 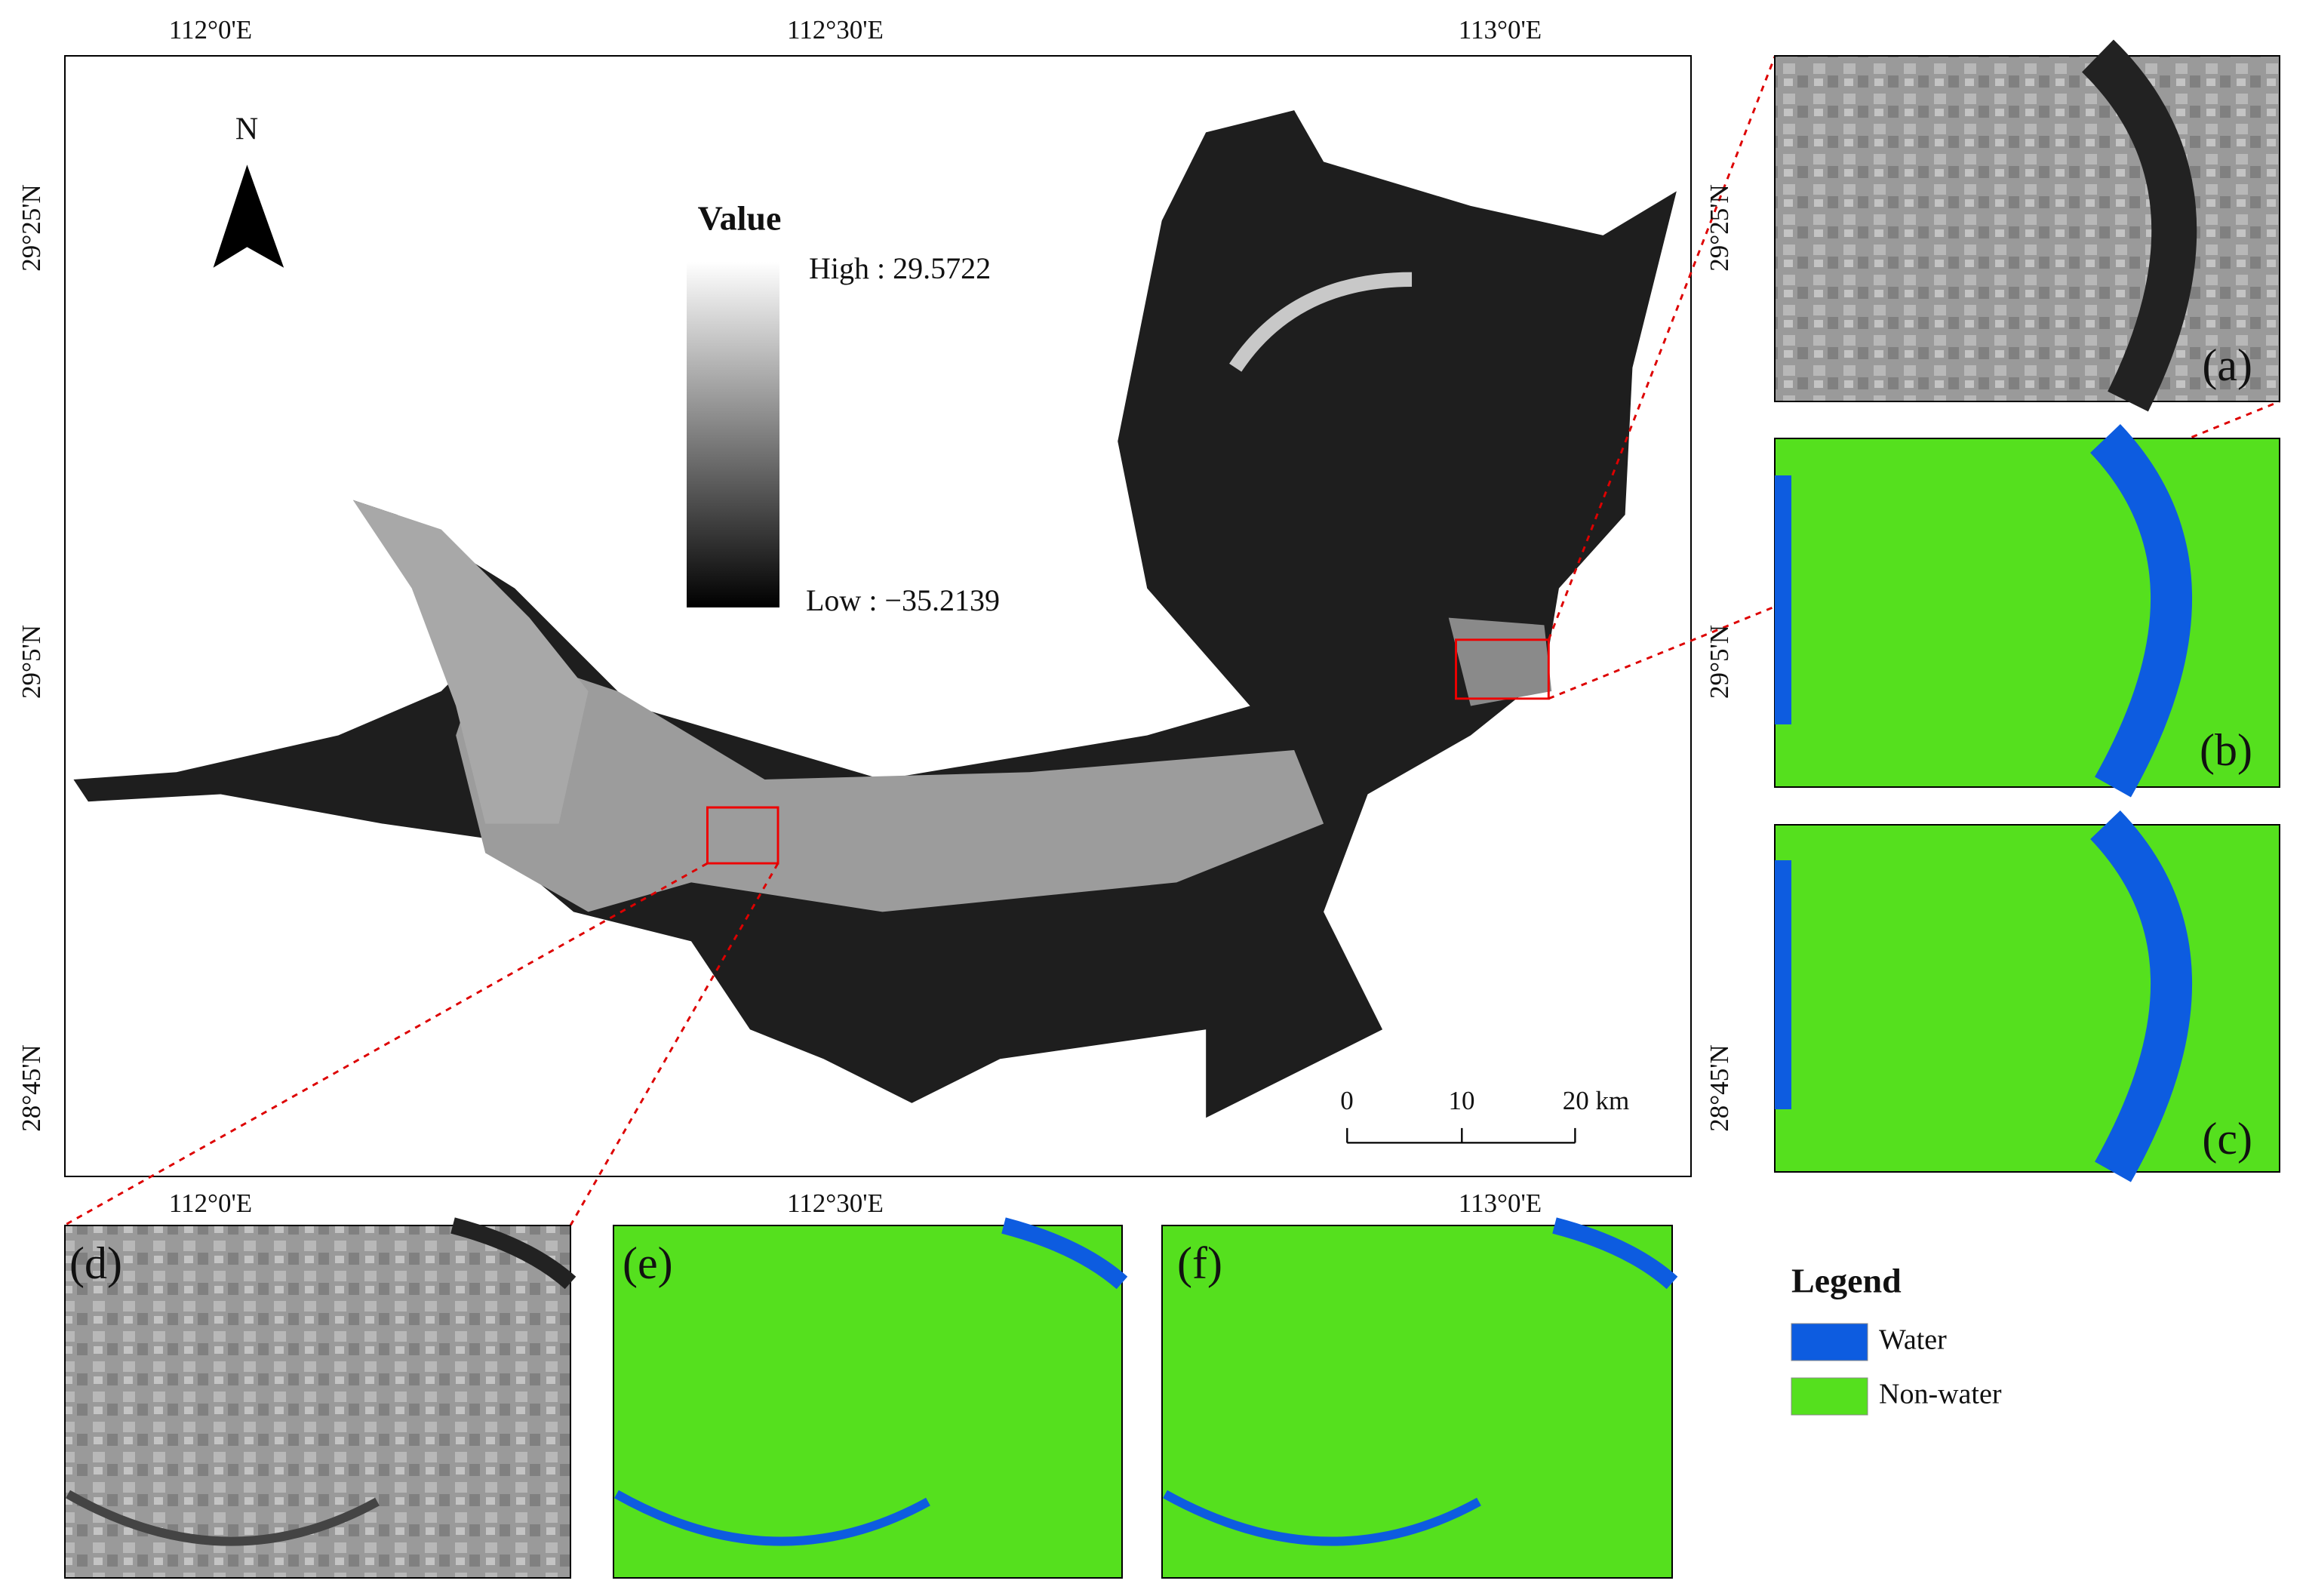 What do you see at coordinates (1462, 1100) in the screenshot?
I see `scale-label: 10` at bounding box center [1462, 1100].